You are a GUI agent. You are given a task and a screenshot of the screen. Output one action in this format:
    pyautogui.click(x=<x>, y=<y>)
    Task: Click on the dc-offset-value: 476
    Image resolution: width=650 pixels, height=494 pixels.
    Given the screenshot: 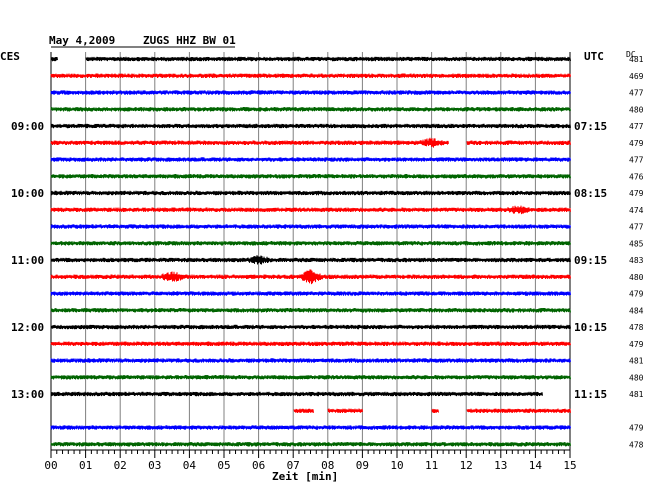 What is the action you would take?
    pyautogui.click(x=636, y=176)
    